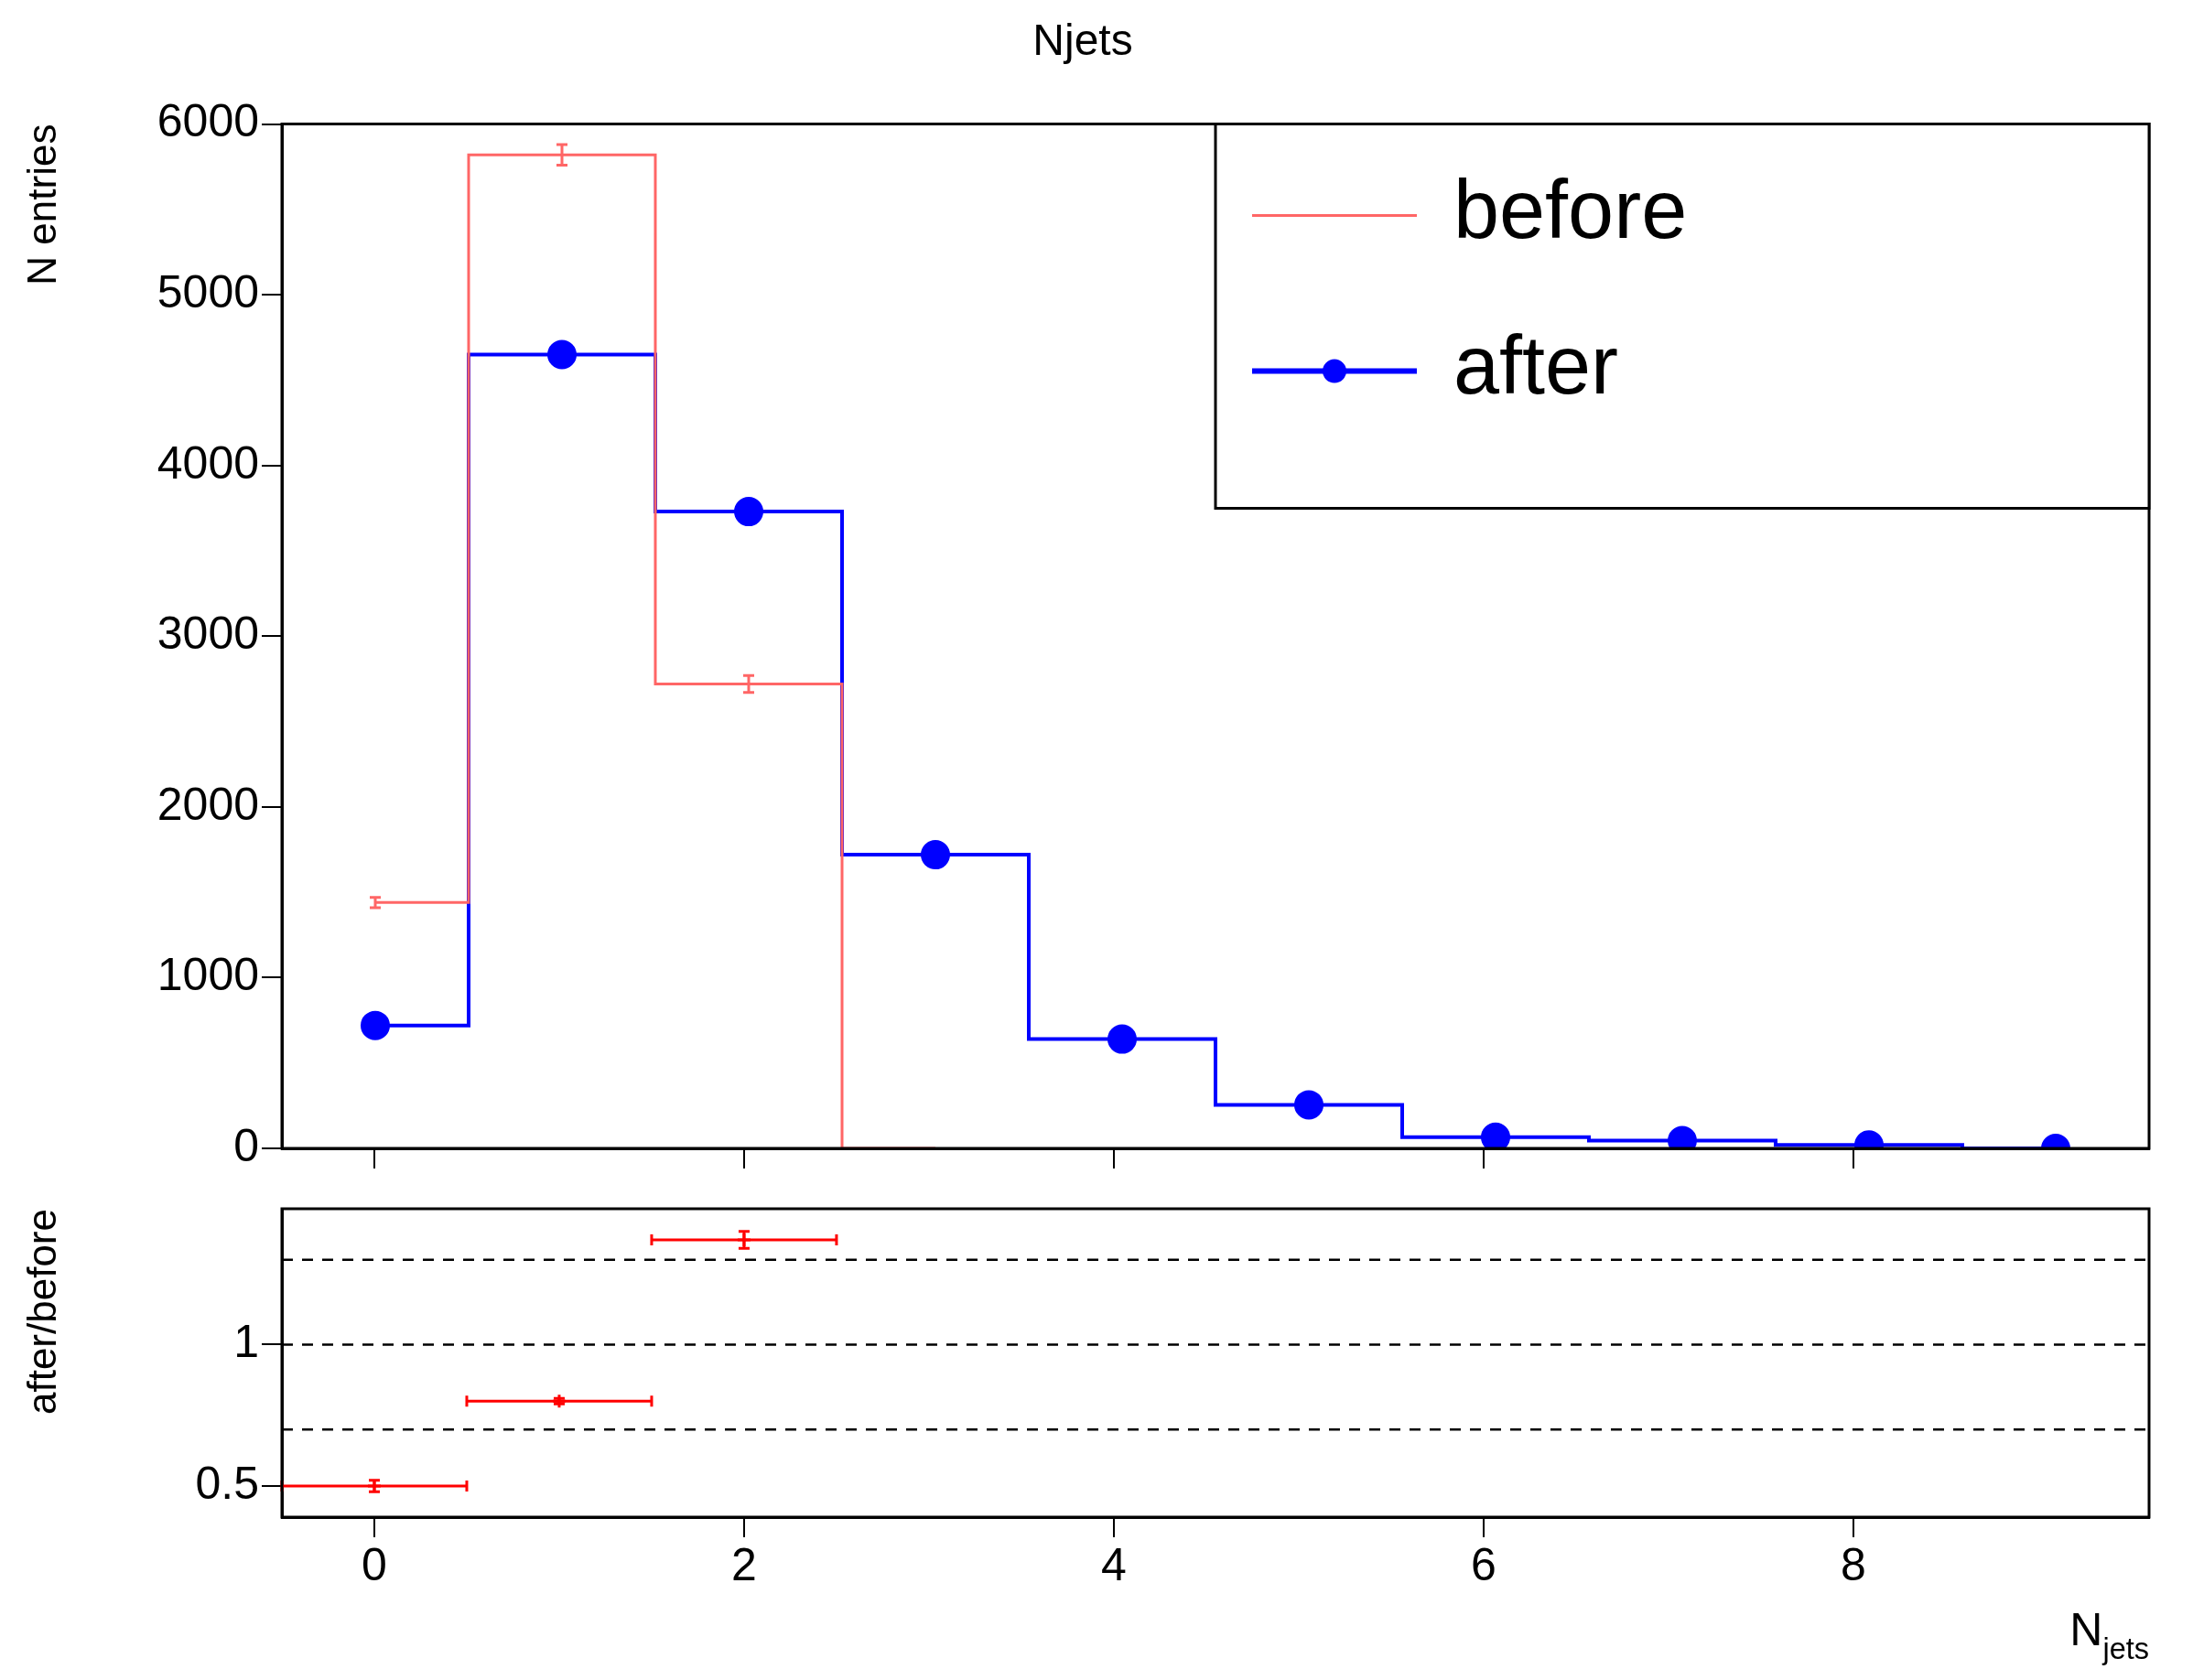 The width and height of the screenshot is (2193, 1680). I want to click on x-tick-label: 4, so click(1114, 1564).